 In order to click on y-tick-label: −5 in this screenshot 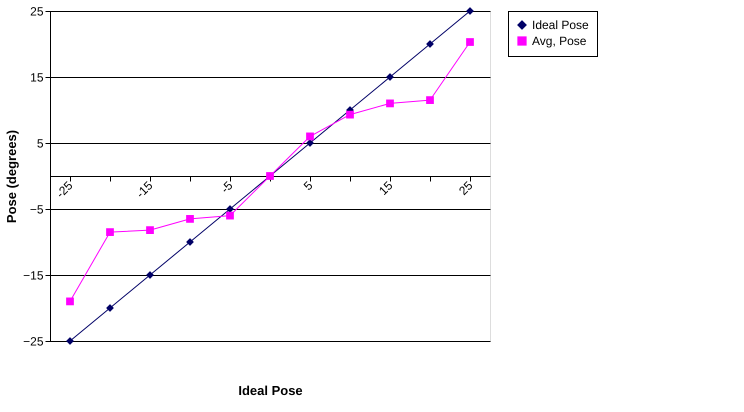, I will do `click(37, 209)`.